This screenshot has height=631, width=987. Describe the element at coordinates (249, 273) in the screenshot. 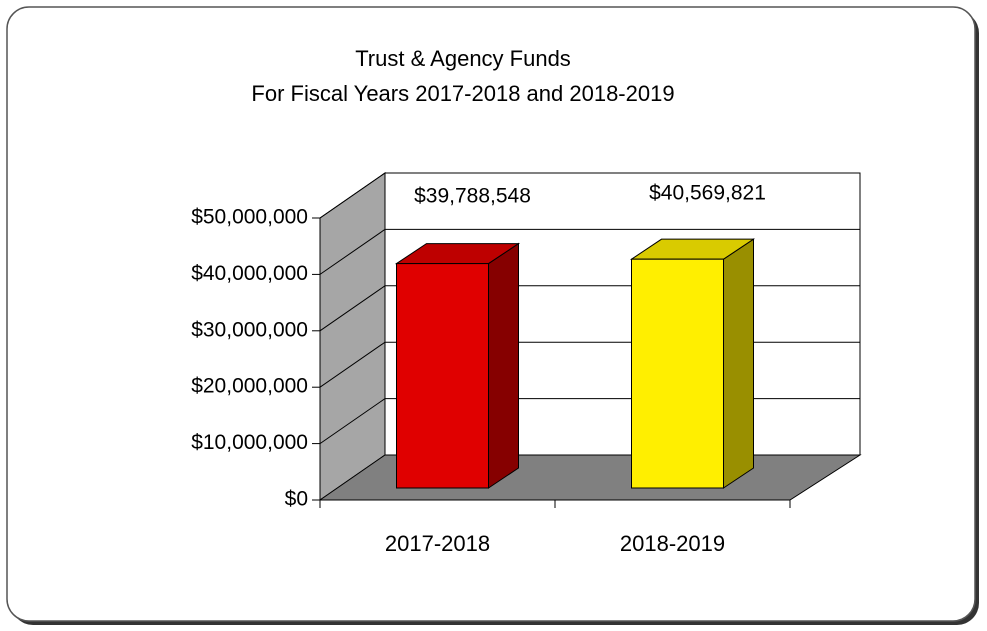

I see `y-tick-label: $40,000,000` at that location.